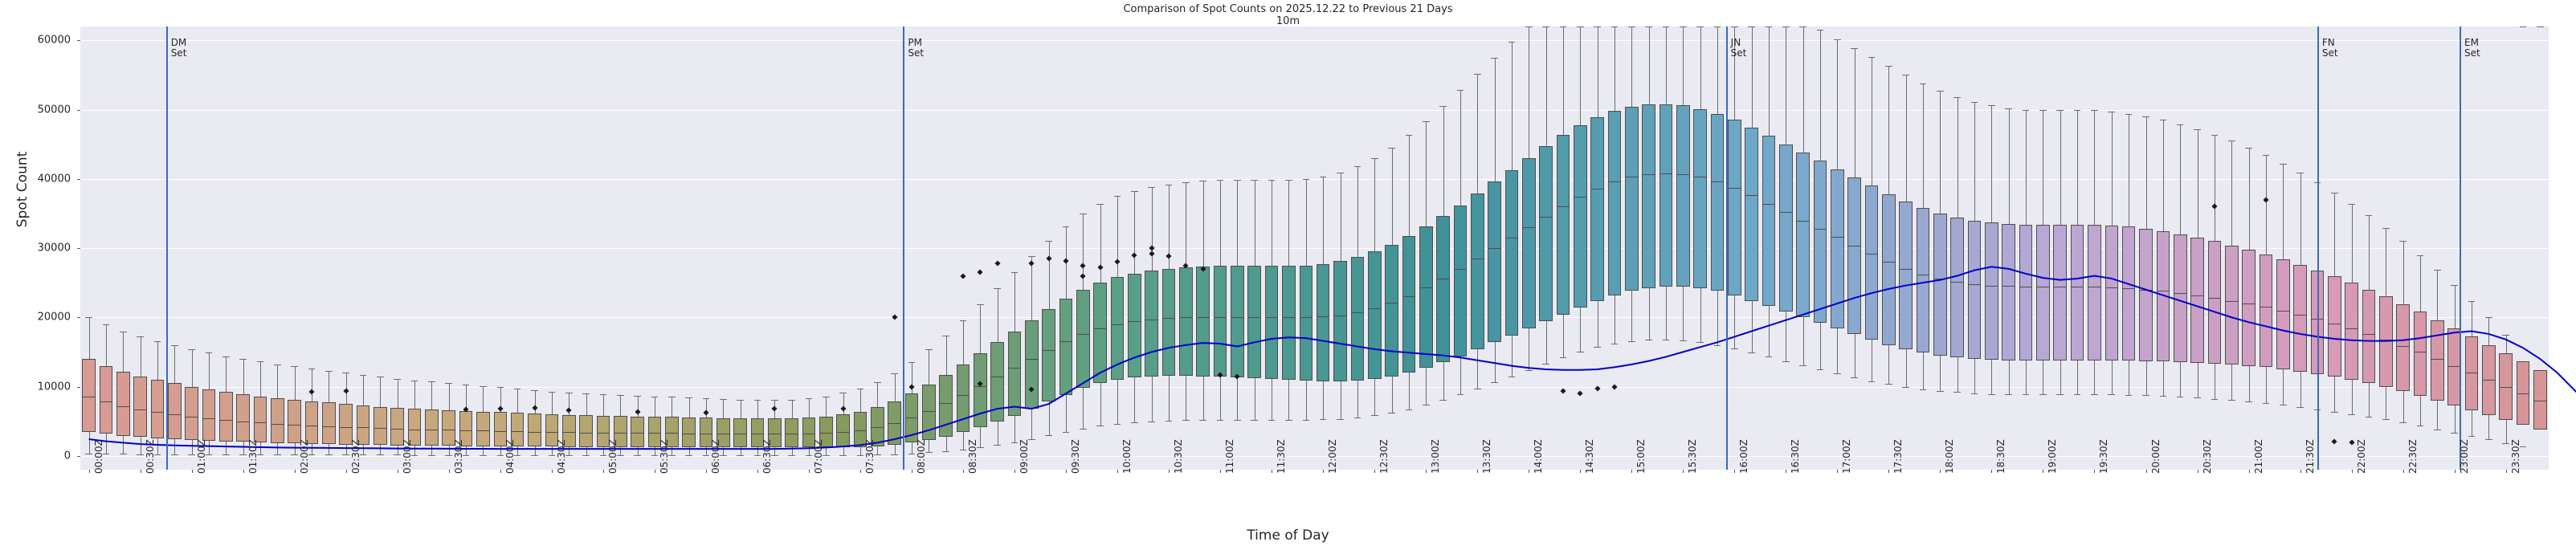 The width and height of the screenshot is (2576, 558). What do you see at coordinates (1950, 456) in the screenshot?
I see `x-tick-label: 18:00Z` at bounding box center [1950, 456].